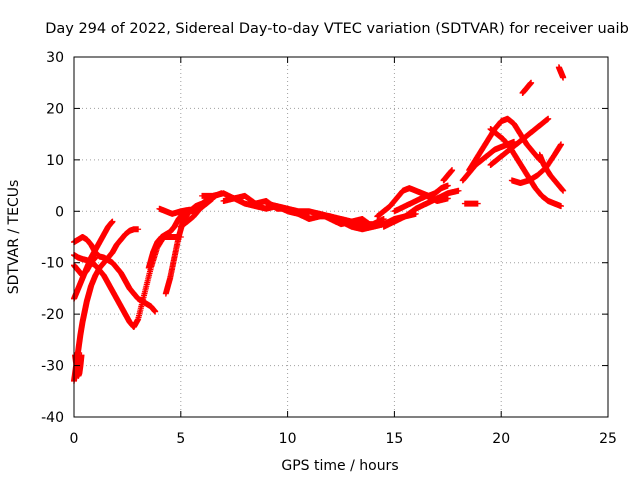 The width and height of the screenshot is (640, 480). I want to click on series-track-w, so click(471, 203).